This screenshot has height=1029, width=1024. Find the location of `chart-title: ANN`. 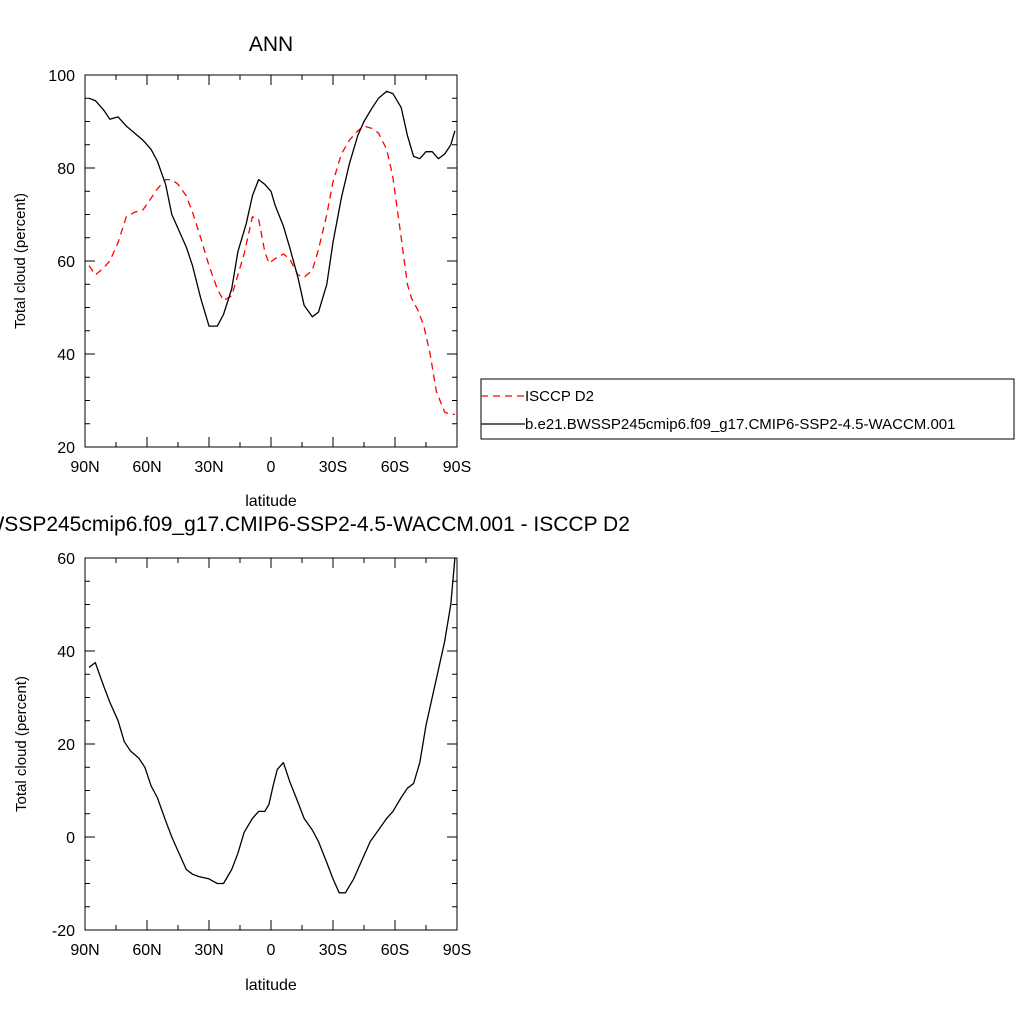

chart-title: ANN is located at coordinates (271, 44).